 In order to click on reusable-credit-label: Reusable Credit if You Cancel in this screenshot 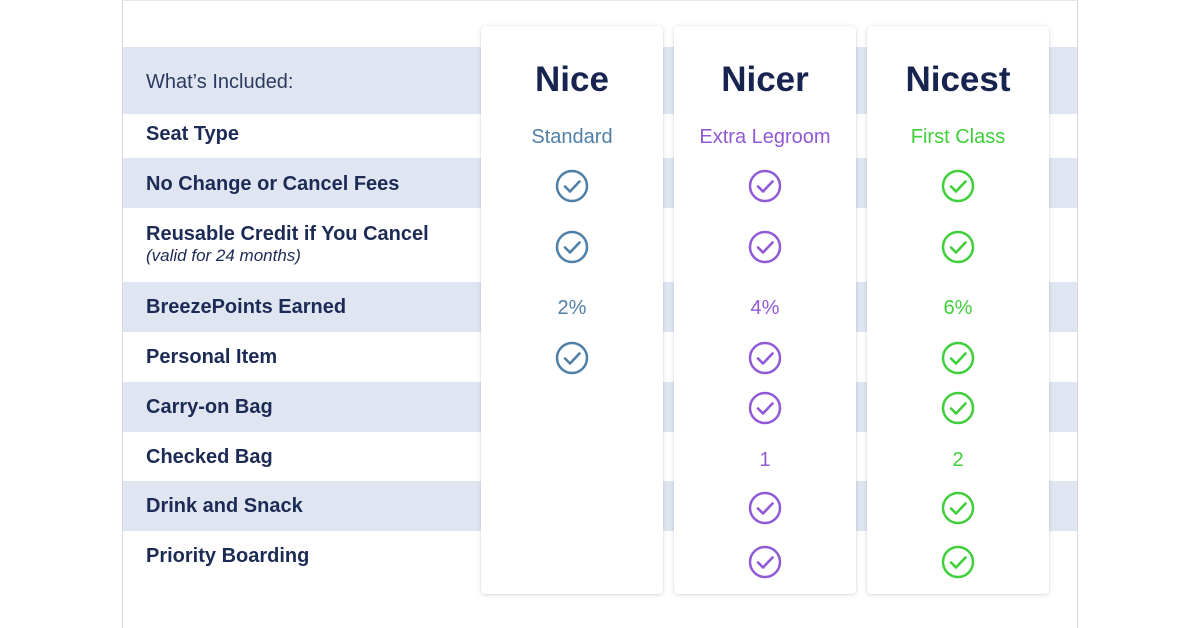, I will do `click(287, 234)`.